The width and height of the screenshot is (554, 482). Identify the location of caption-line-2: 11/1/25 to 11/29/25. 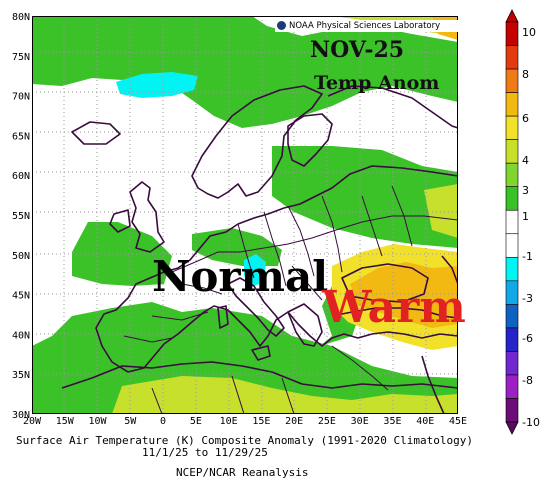
(205, 452).